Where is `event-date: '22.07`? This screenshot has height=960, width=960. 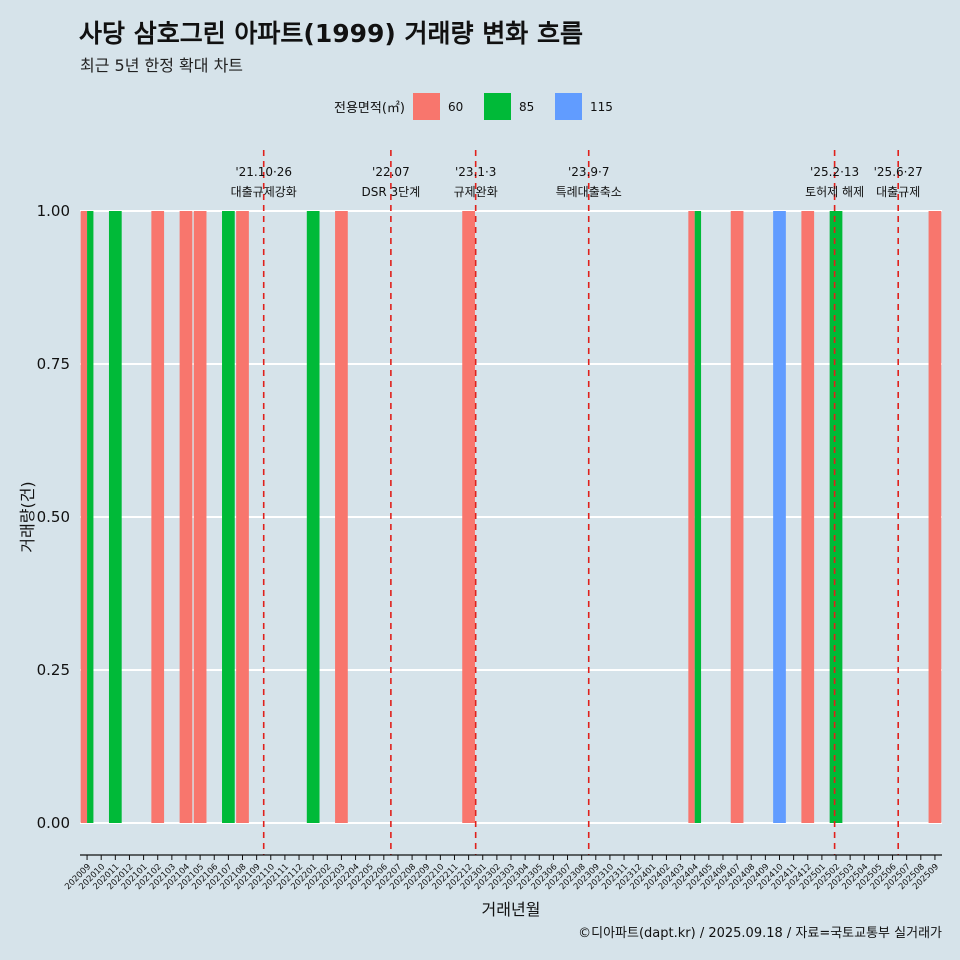 event-date: '22.07 is located at coordinates (391, 172).